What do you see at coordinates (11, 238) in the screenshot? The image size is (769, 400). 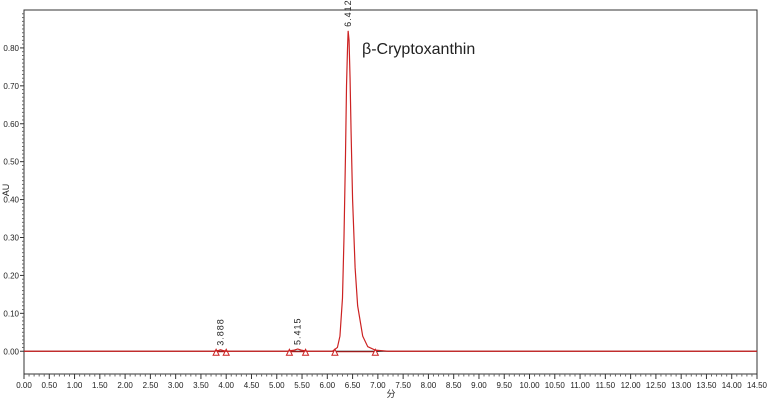 I see `y-tick-label: 0.30` at bounding box center [11, 238].